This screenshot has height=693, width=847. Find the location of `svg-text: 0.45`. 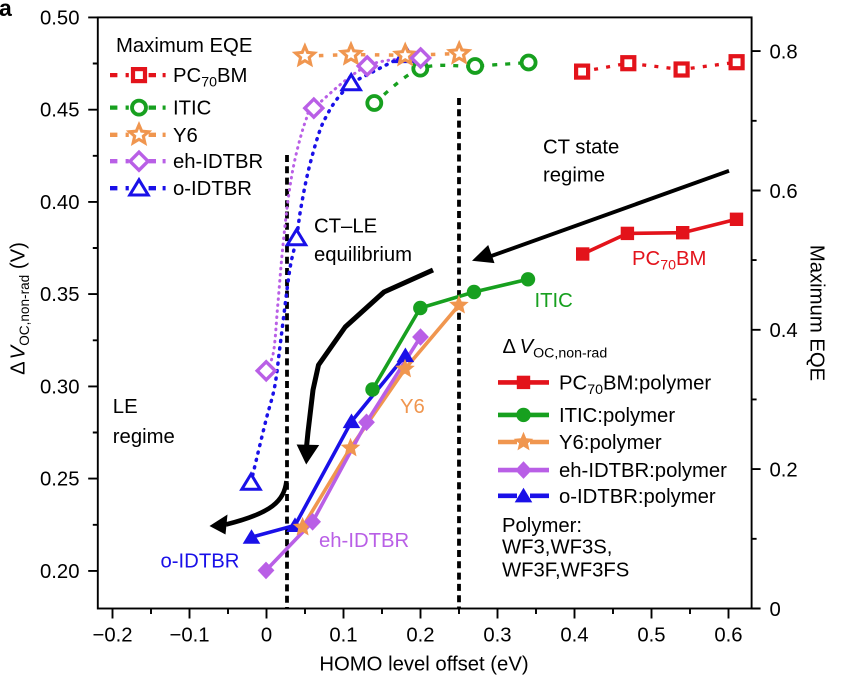

svg-text: 0.45 is located at coordinates (59, 111).